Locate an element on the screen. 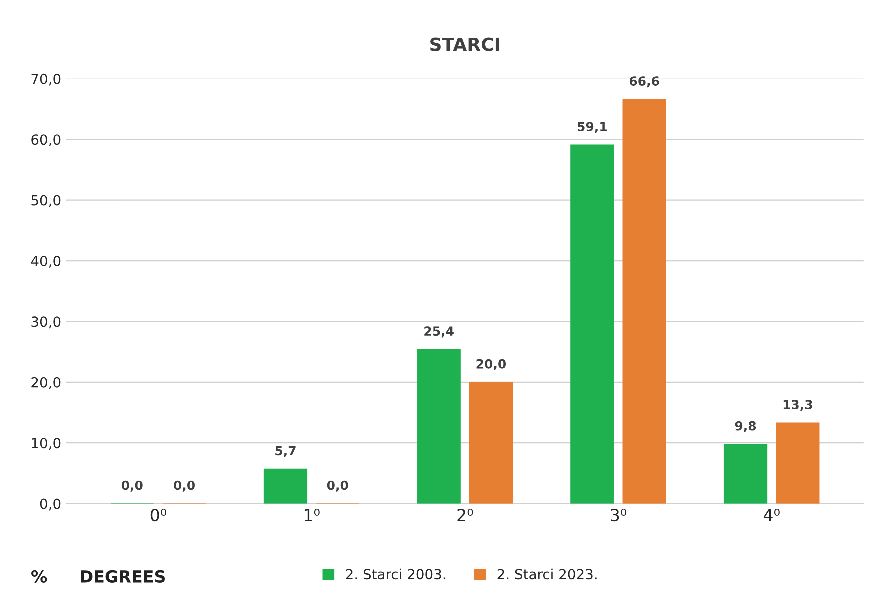 This screenshot has width=886, height=607. y-tick-label: 50,0 is located at coordinates (46, 201).